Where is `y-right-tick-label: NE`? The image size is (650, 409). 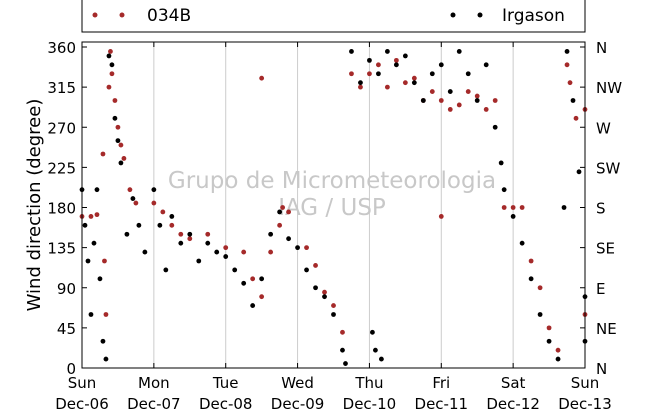 y-right-tick-label: NE is located at coordinates (606, 329).